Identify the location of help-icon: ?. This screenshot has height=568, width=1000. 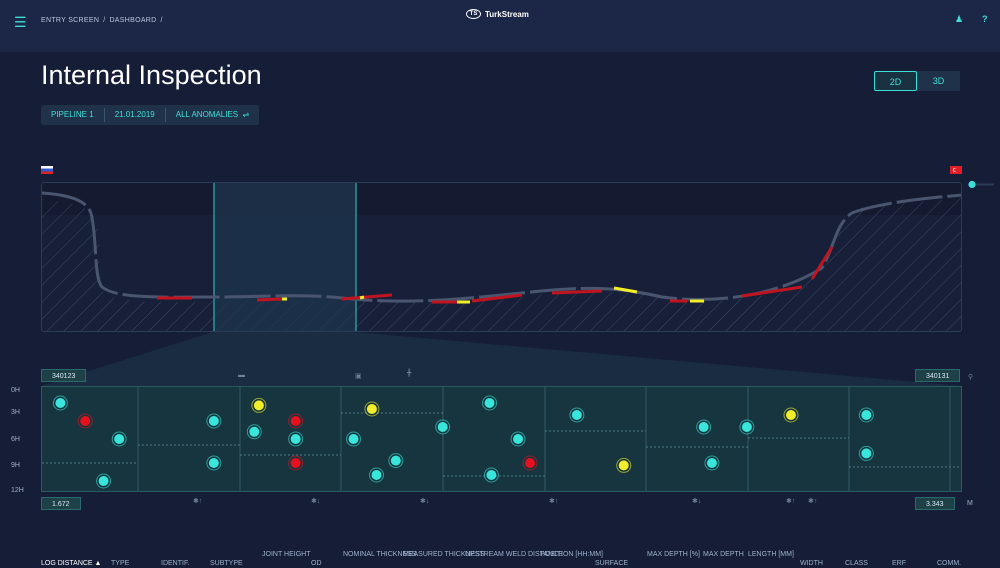
(985, 19).